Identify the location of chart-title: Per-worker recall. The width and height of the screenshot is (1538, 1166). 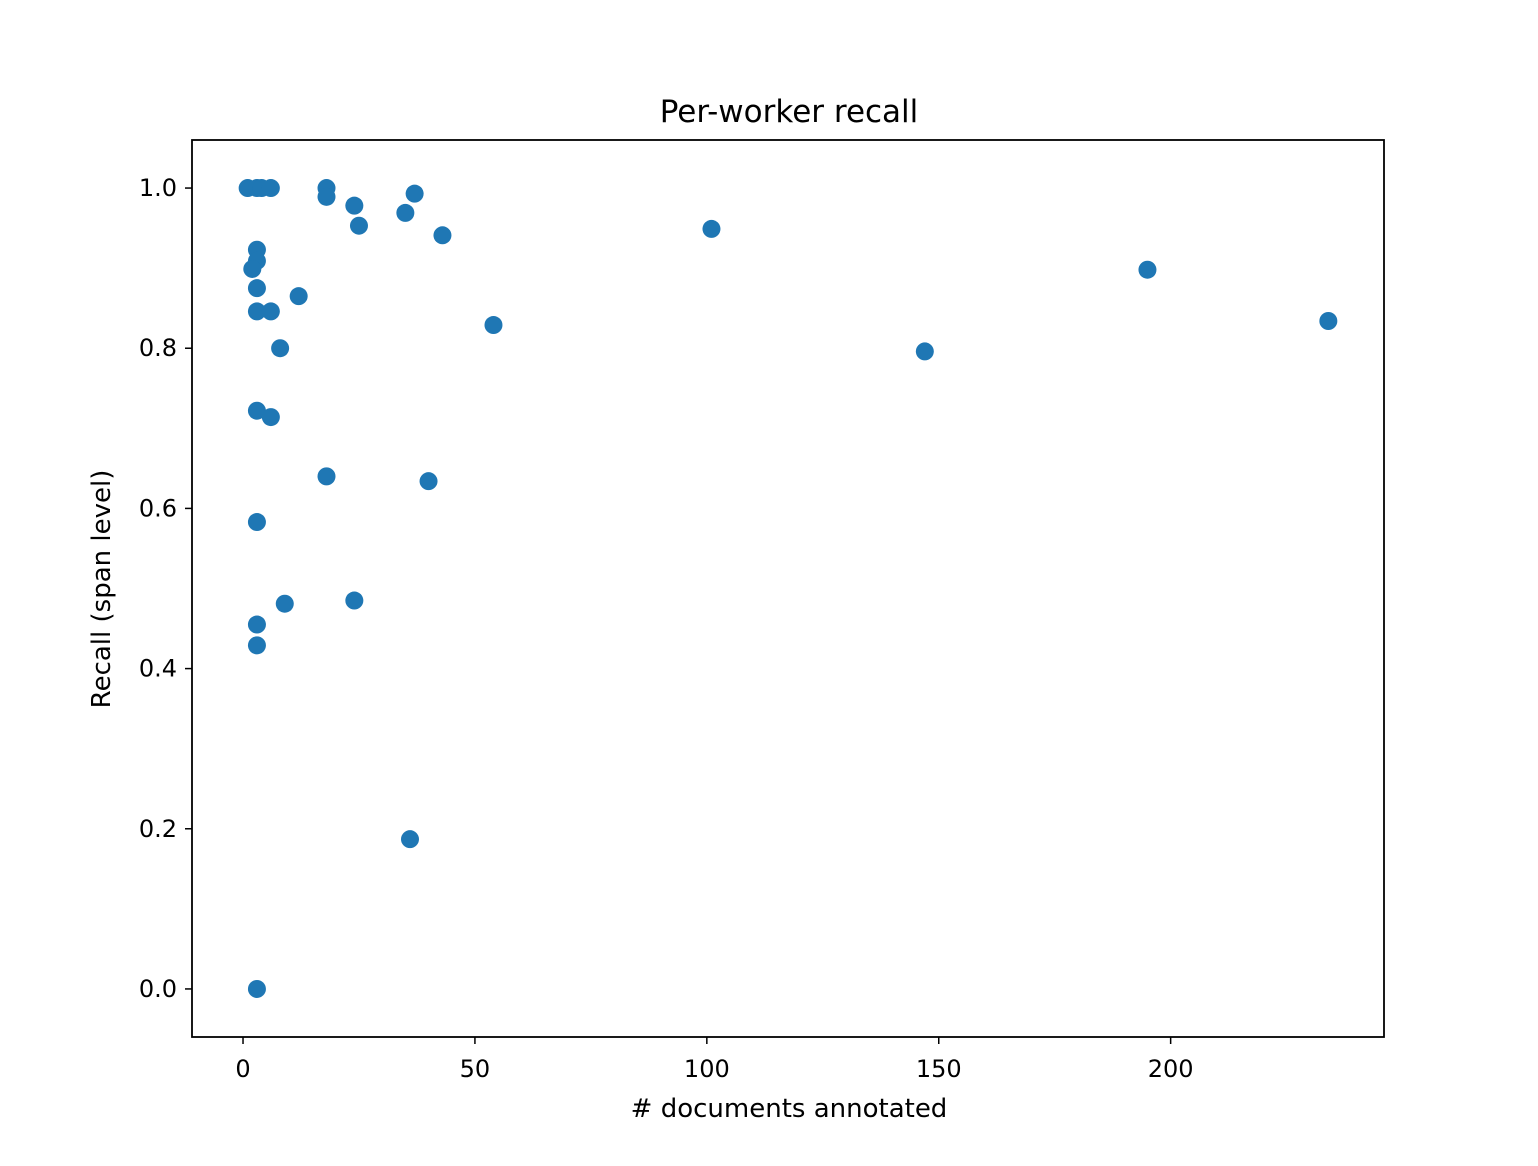
(789, 112).